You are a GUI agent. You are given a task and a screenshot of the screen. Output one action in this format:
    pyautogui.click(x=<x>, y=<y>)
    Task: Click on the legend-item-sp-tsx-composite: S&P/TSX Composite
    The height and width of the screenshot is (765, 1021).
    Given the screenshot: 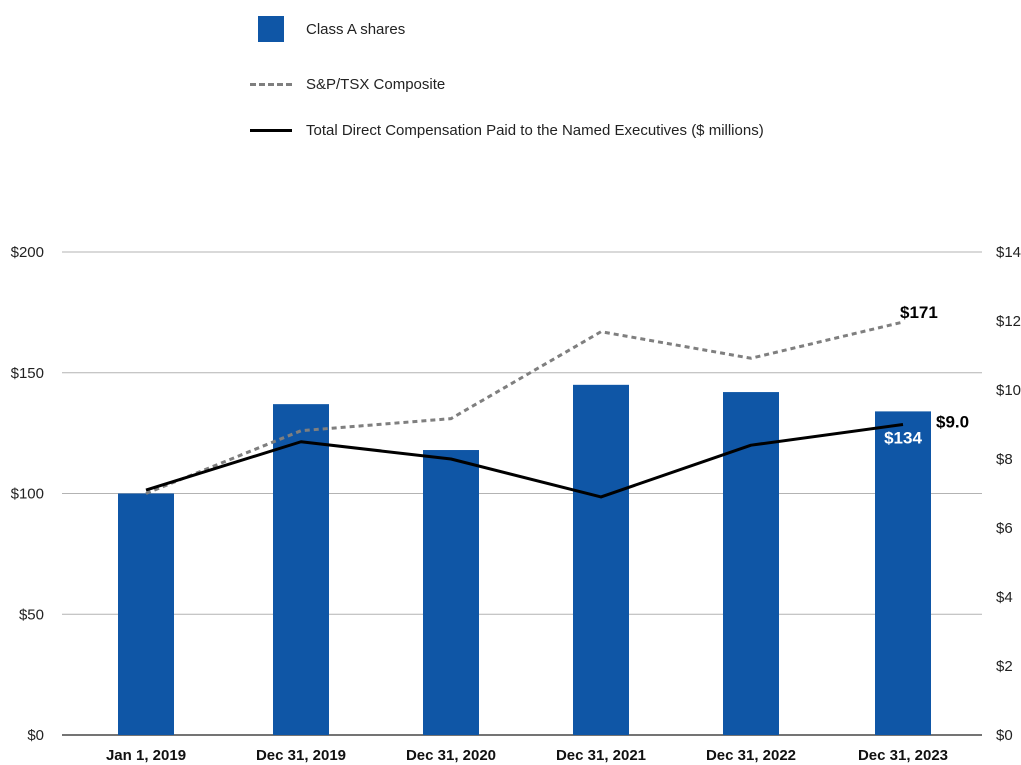 What is the action you would take?
    pyautogui.click(x=347, y=84)
    